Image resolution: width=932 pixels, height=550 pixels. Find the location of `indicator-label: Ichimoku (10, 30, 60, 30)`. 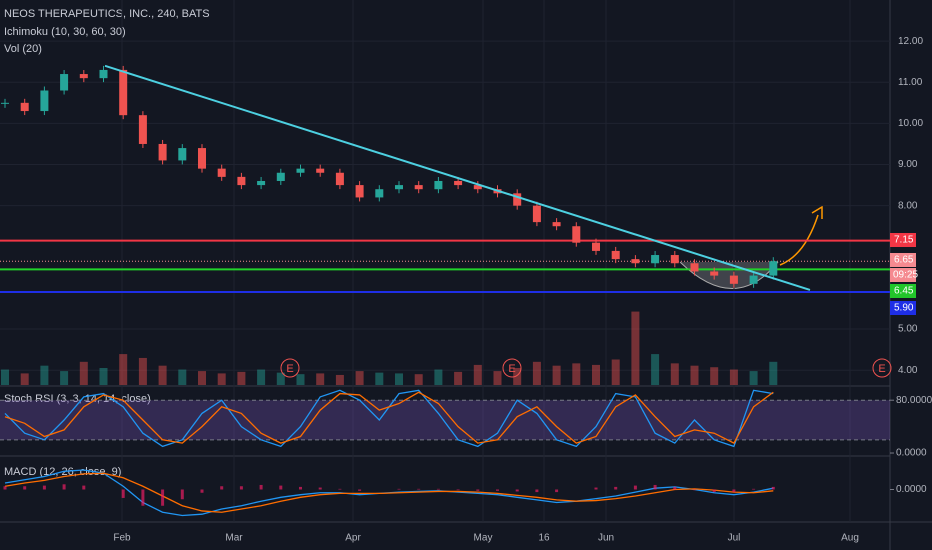

indicator-label: Ichimoku (10, 30, 60, 30) is located at coordinates (65, 32).